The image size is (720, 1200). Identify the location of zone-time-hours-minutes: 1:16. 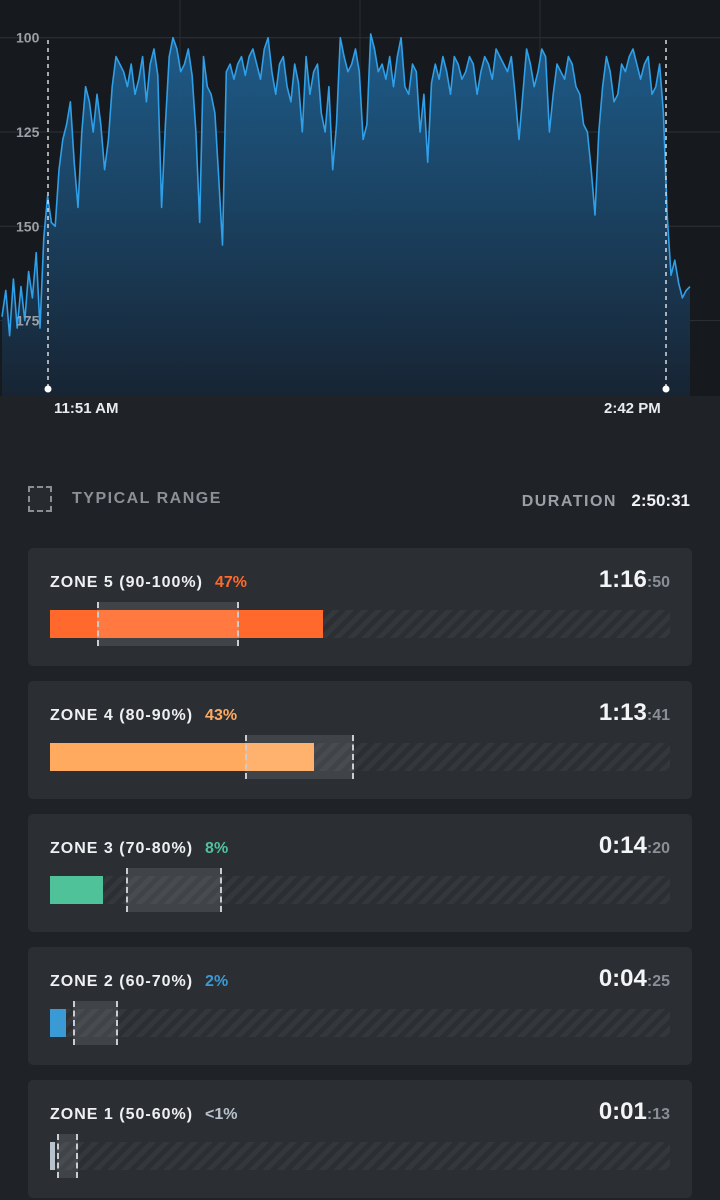
(622, 579).